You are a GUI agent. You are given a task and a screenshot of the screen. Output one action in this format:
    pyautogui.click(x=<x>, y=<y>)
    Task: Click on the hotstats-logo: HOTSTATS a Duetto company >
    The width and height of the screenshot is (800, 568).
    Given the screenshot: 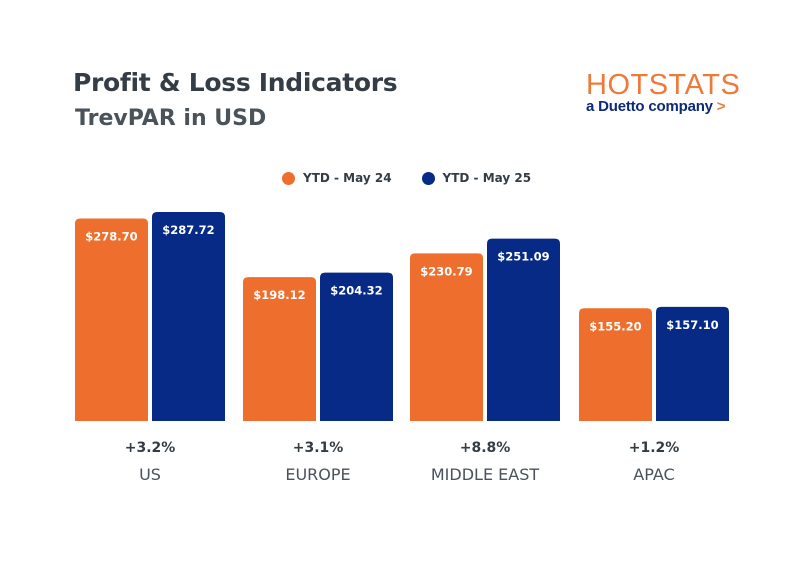 What is the action you would take?
    pyautogui.click(x=666, y=92)
    